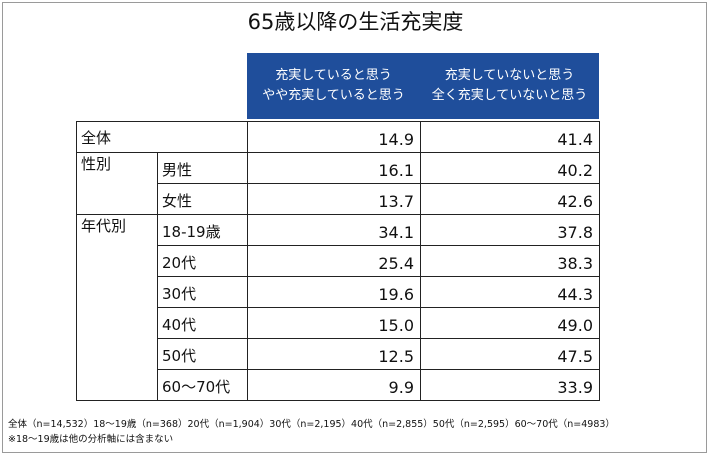  What do you see at coordinates (510, 230) in the screenshot?
I see `cell-age-18-19-not-satisfied: 37.8` at bounding box center [510, 230].